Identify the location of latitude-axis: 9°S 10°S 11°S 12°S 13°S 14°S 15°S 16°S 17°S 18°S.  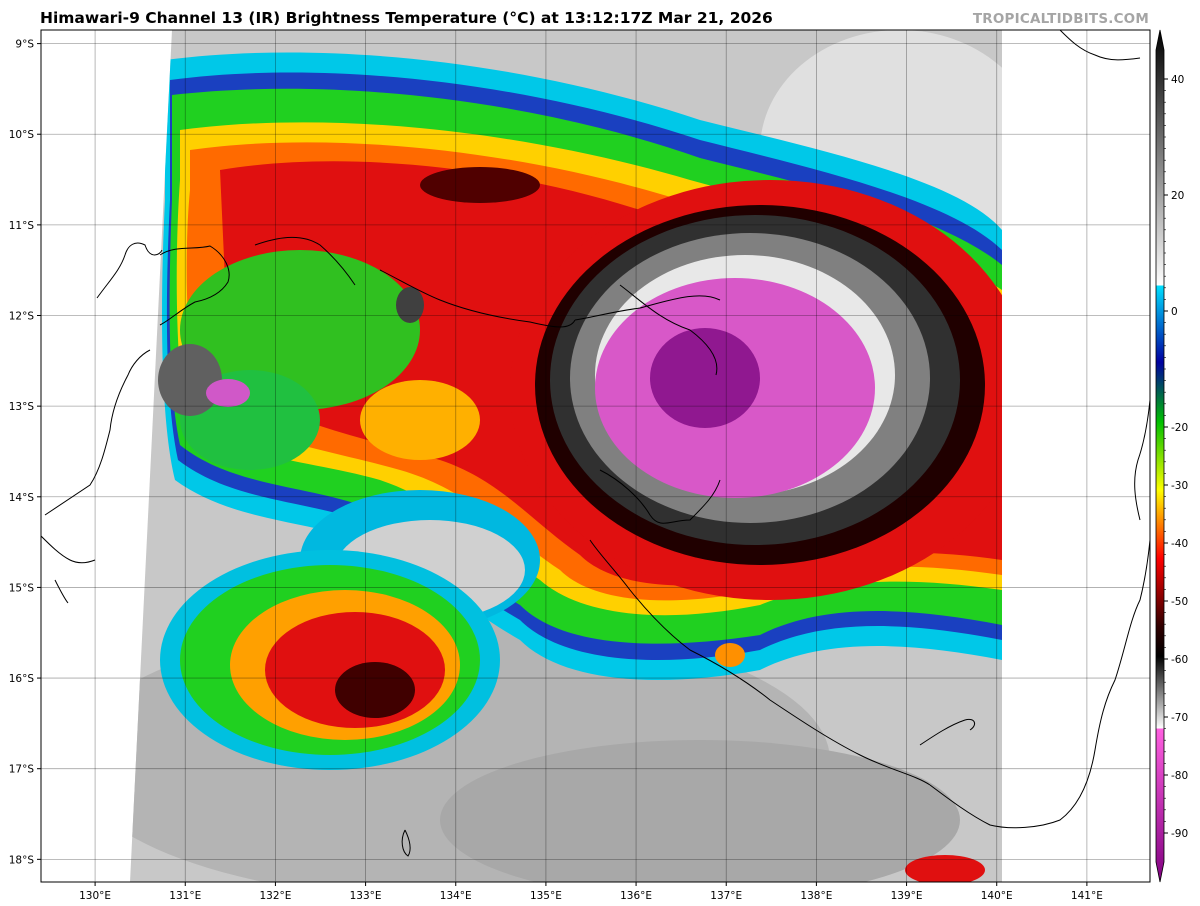
(25, 452).